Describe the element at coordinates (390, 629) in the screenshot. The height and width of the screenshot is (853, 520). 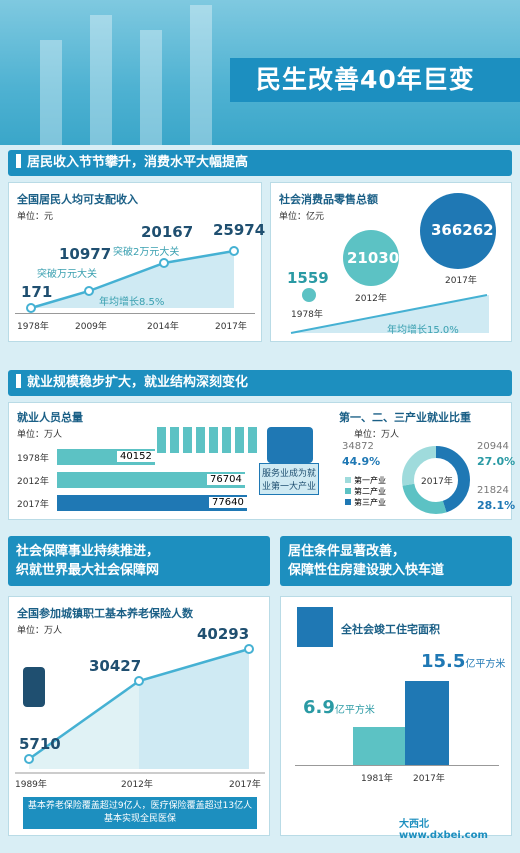
I see `housing-title: 全社会竣工住宅面积` at that location.